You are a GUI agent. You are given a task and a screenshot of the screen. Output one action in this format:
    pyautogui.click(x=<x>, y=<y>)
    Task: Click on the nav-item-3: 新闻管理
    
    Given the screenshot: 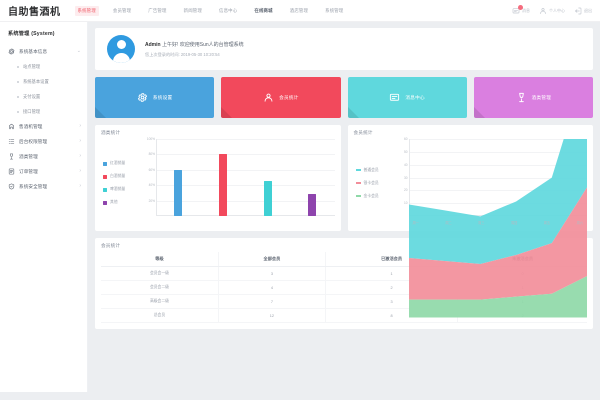 What is the action you would take?
    pyautogui.click(x=192, y=10)
    